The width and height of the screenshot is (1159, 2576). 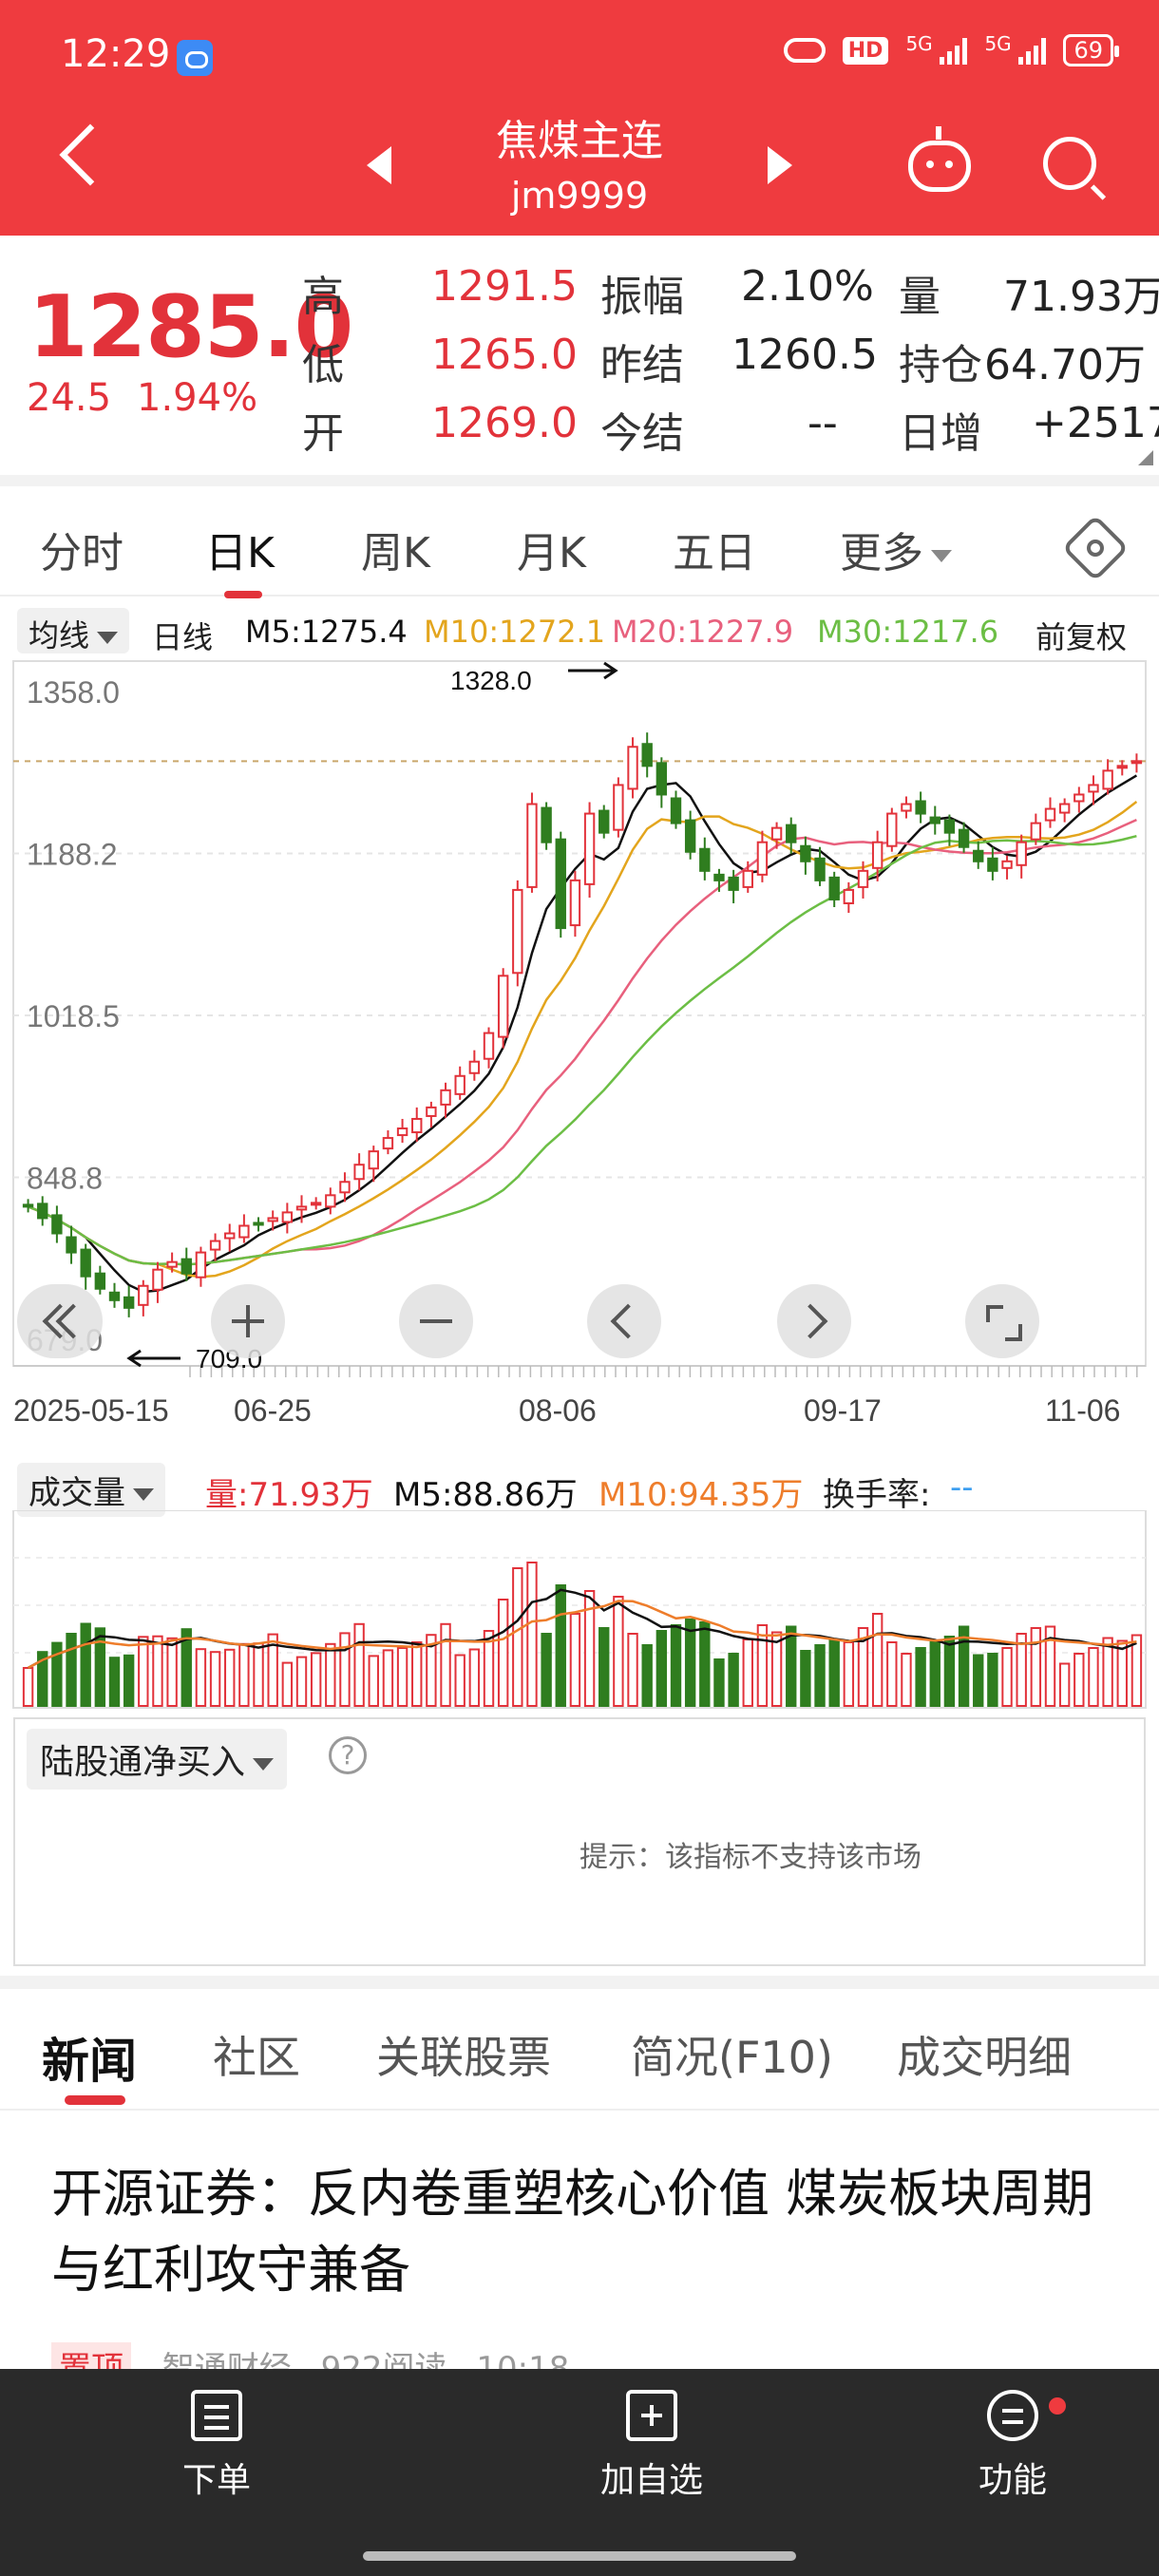 I want to click on scroll-right-button, so click(x=814, y=1321).